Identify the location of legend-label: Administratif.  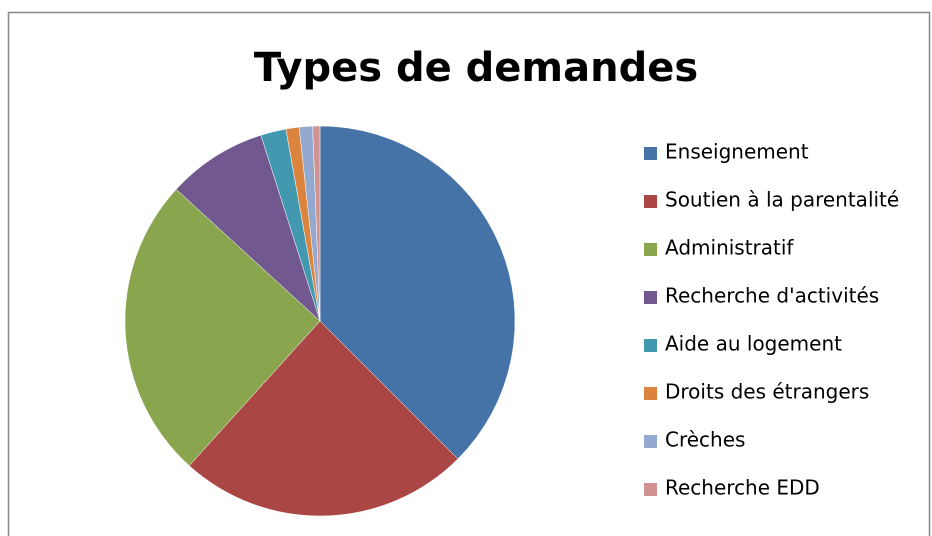
(729, 248).